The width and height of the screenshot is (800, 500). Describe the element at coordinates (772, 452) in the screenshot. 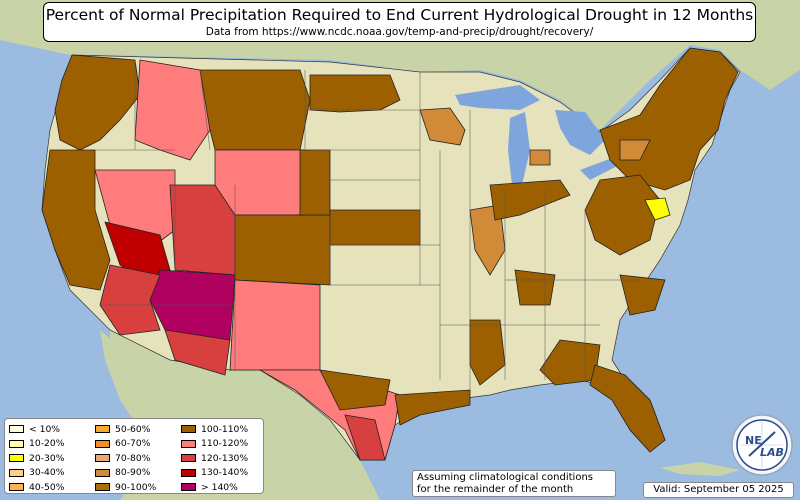

I see `logo-text-bottom: LAB` at that location.